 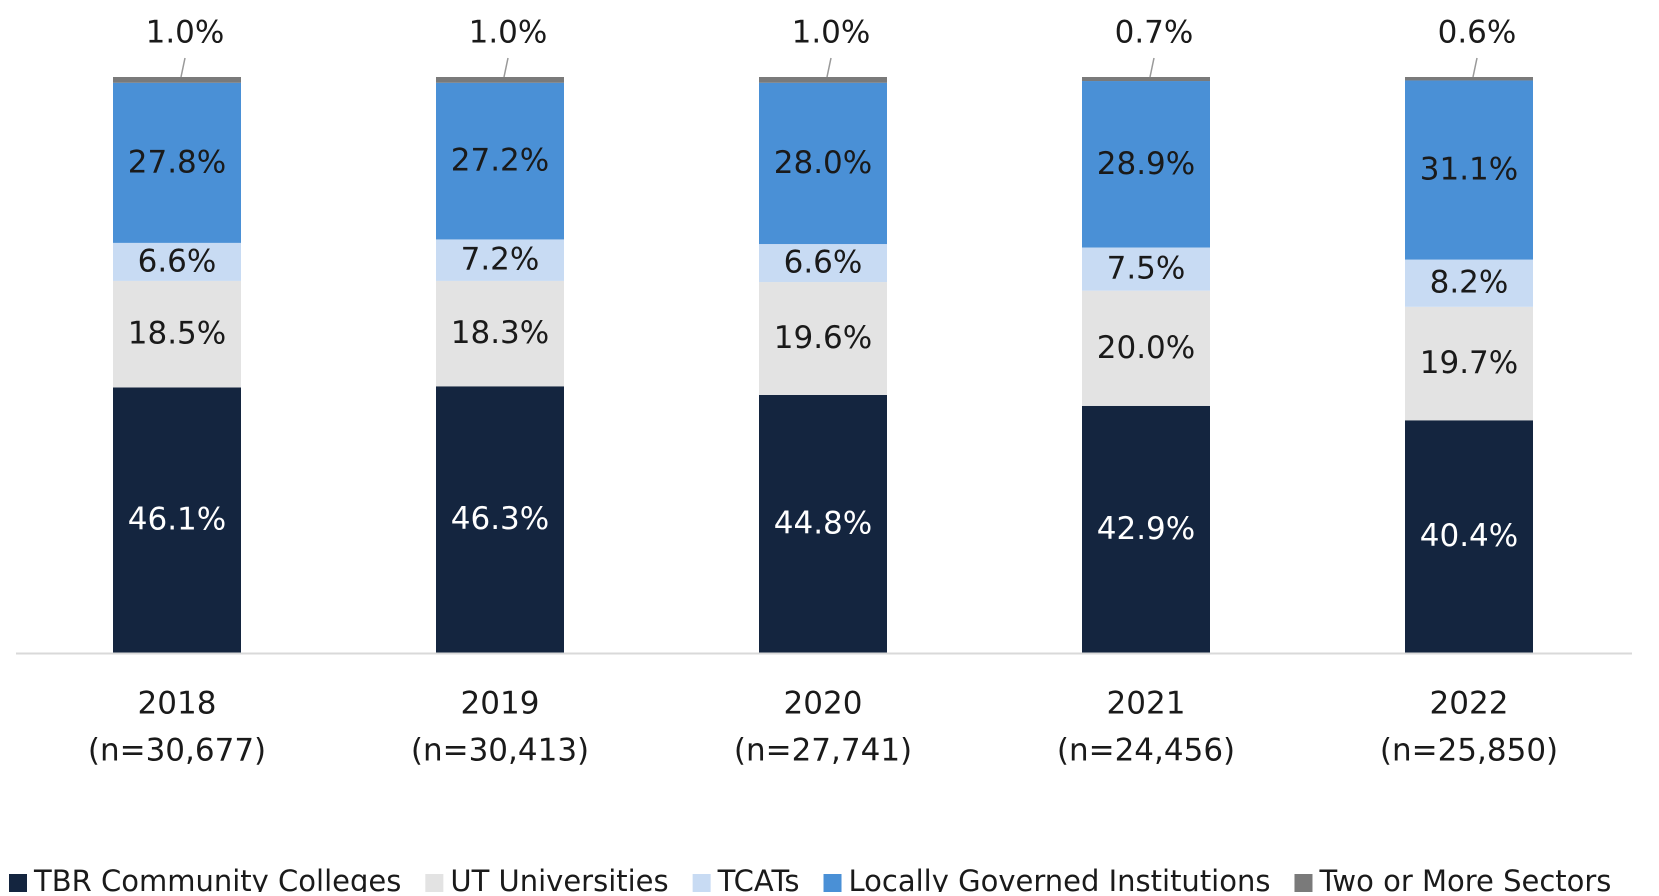 What do you see at coordinates (177, 751) in the screenshot?
I see `x-tick-label: (n=30,677)` at bounding box center [177, 751].